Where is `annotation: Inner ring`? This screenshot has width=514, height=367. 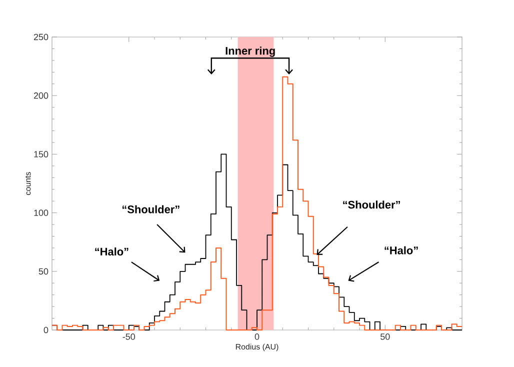
annotation: Inner ring is located at coordinates (250, 51).